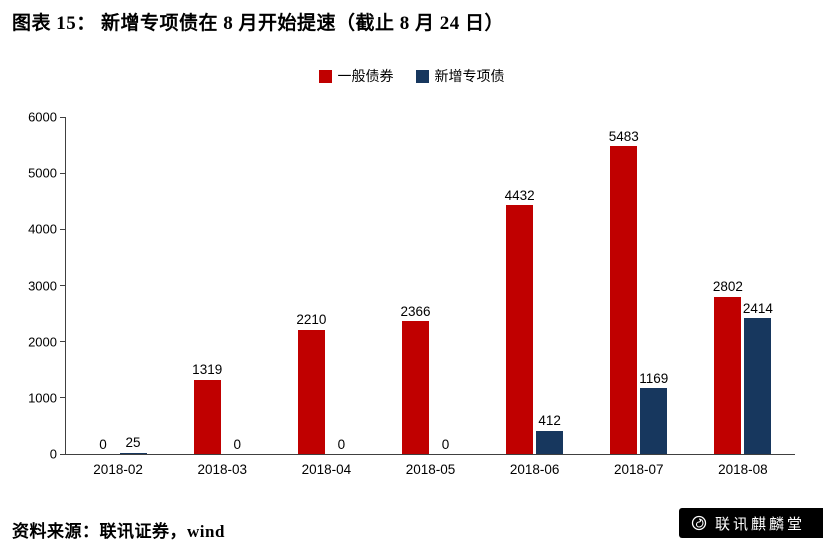  I want to click on bar-group-2018-07: 5483 1169 2018-07, so click(639, 297).